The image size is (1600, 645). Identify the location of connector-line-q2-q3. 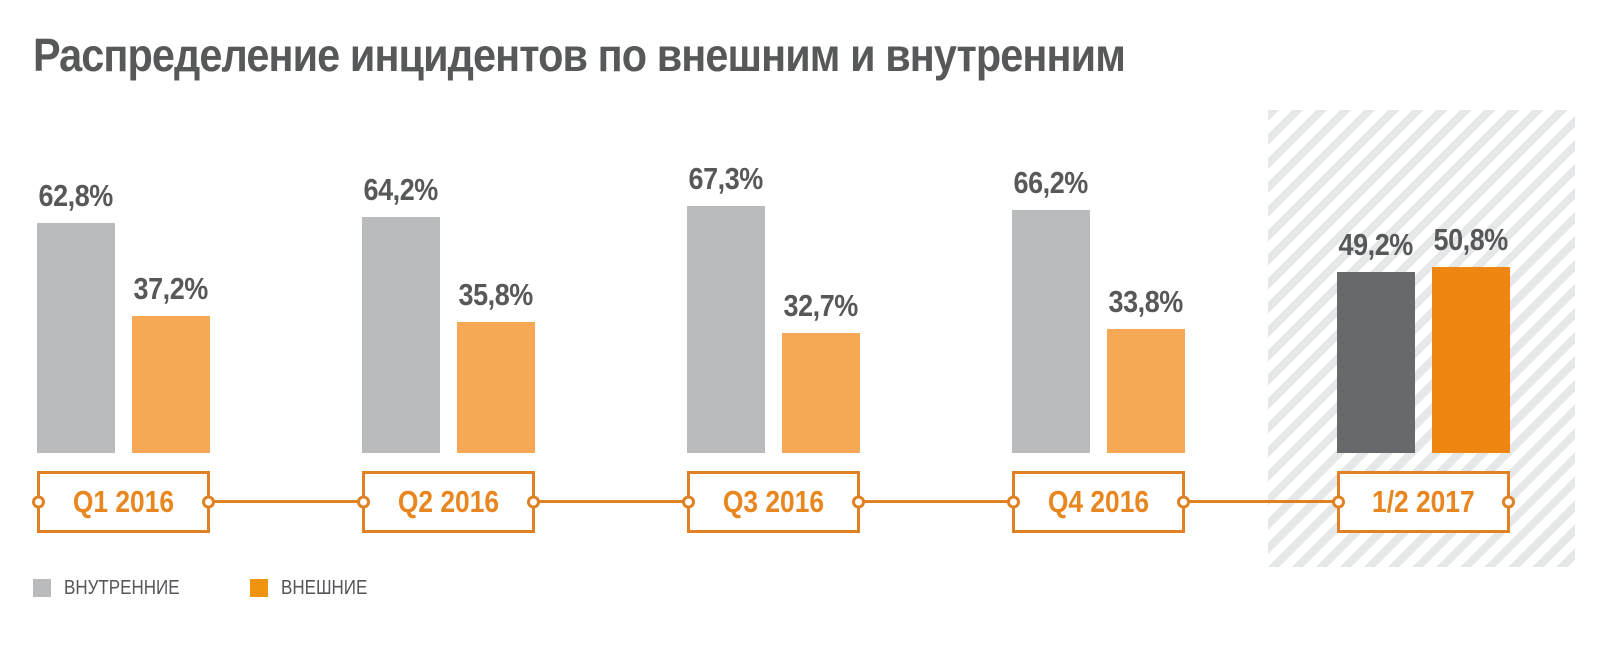
(611, 501).